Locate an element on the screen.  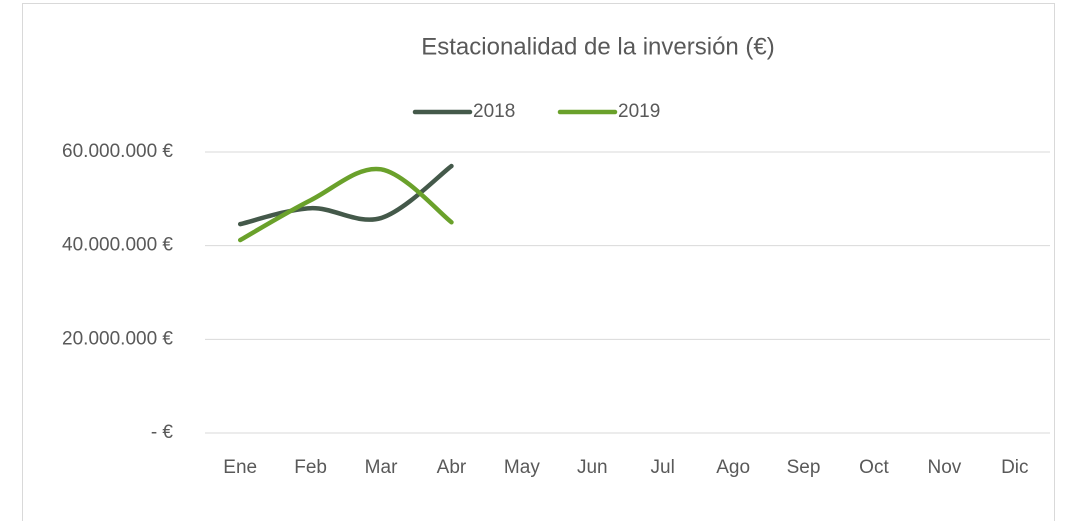
x-tick-label: Mar is located at coordinates (381, 467).